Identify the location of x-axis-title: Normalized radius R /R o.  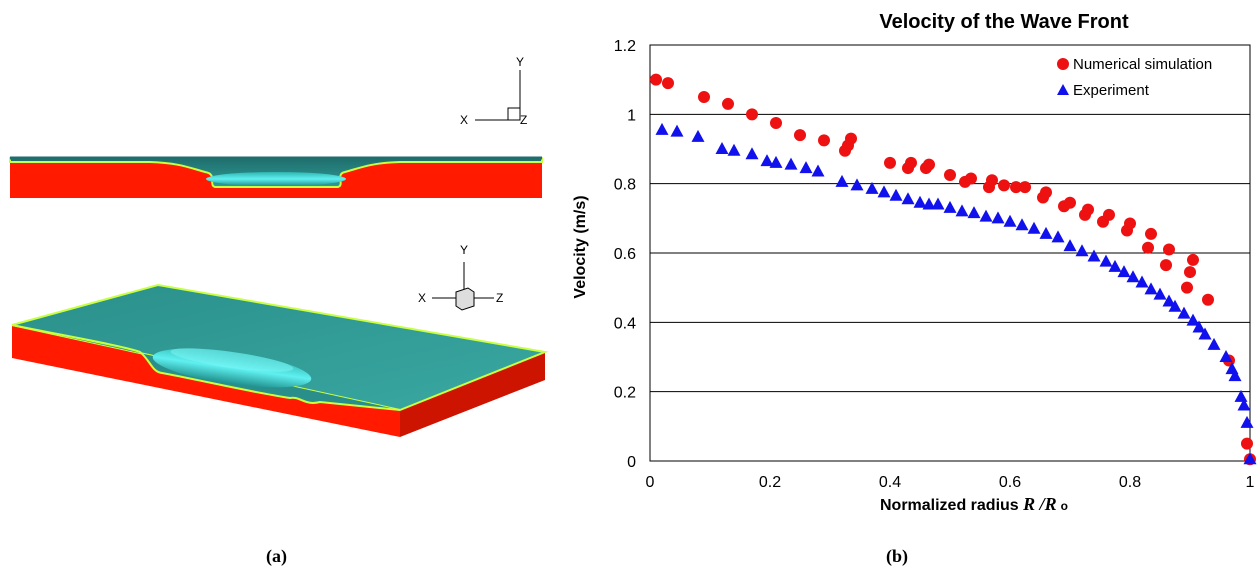
(974, 504).